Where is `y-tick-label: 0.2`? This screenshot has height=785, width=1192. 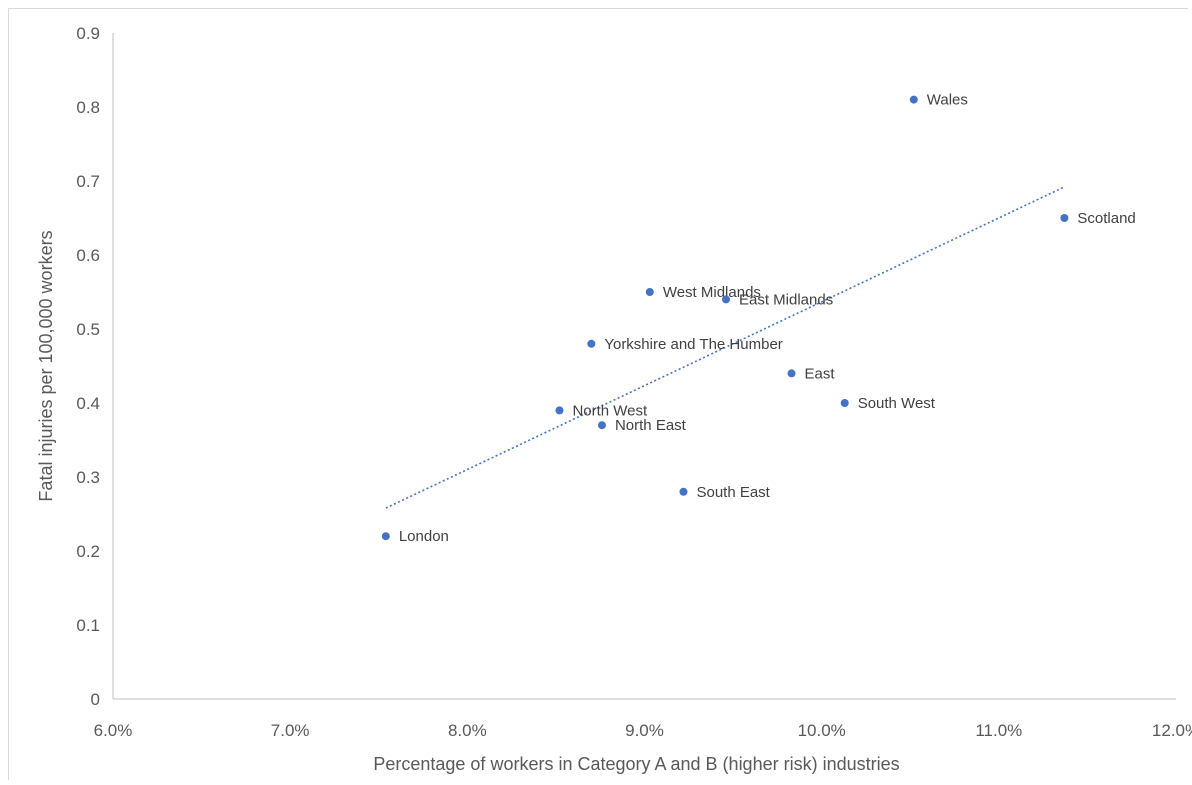 y-tick-label: 0.2 is located at coordinates (88, 551).